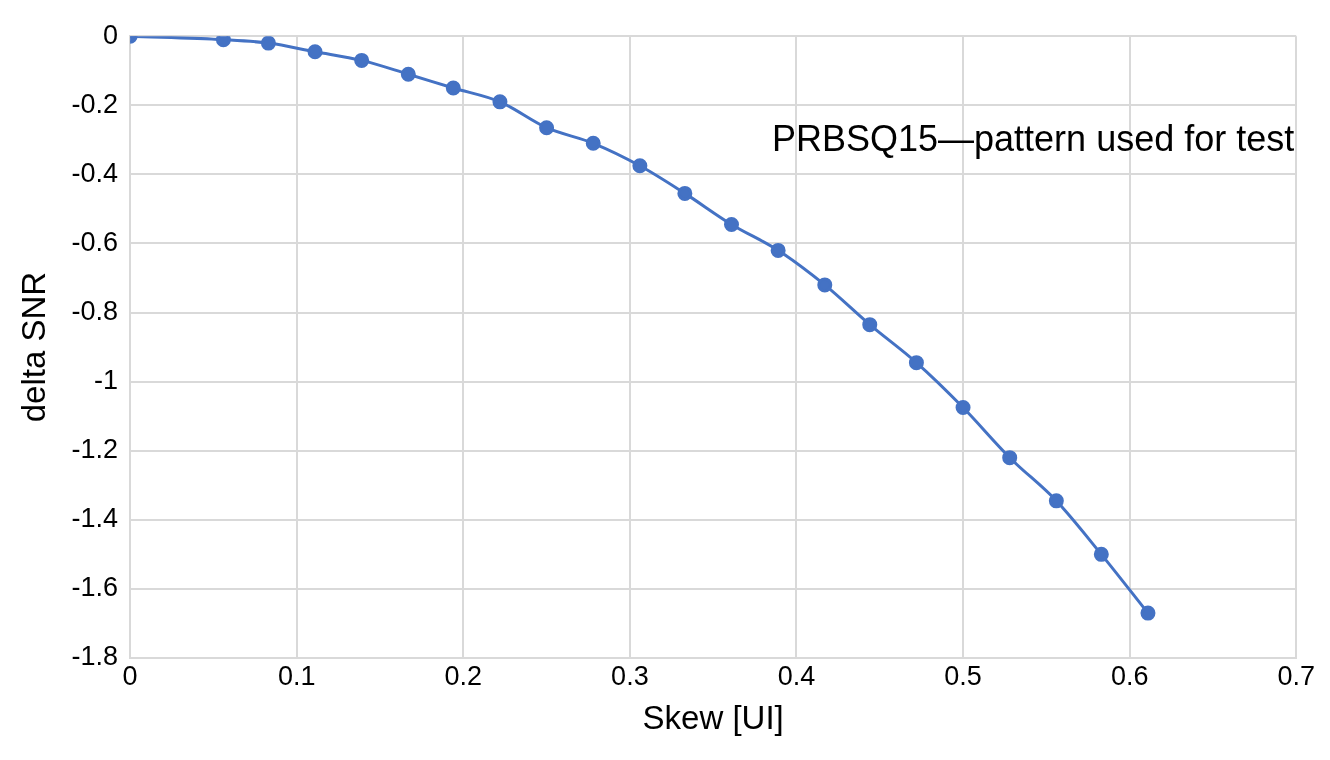 The width and height of the screenshot is (1330, 760). I want to click on x-tick-label: 0.4, so click(796, 675).